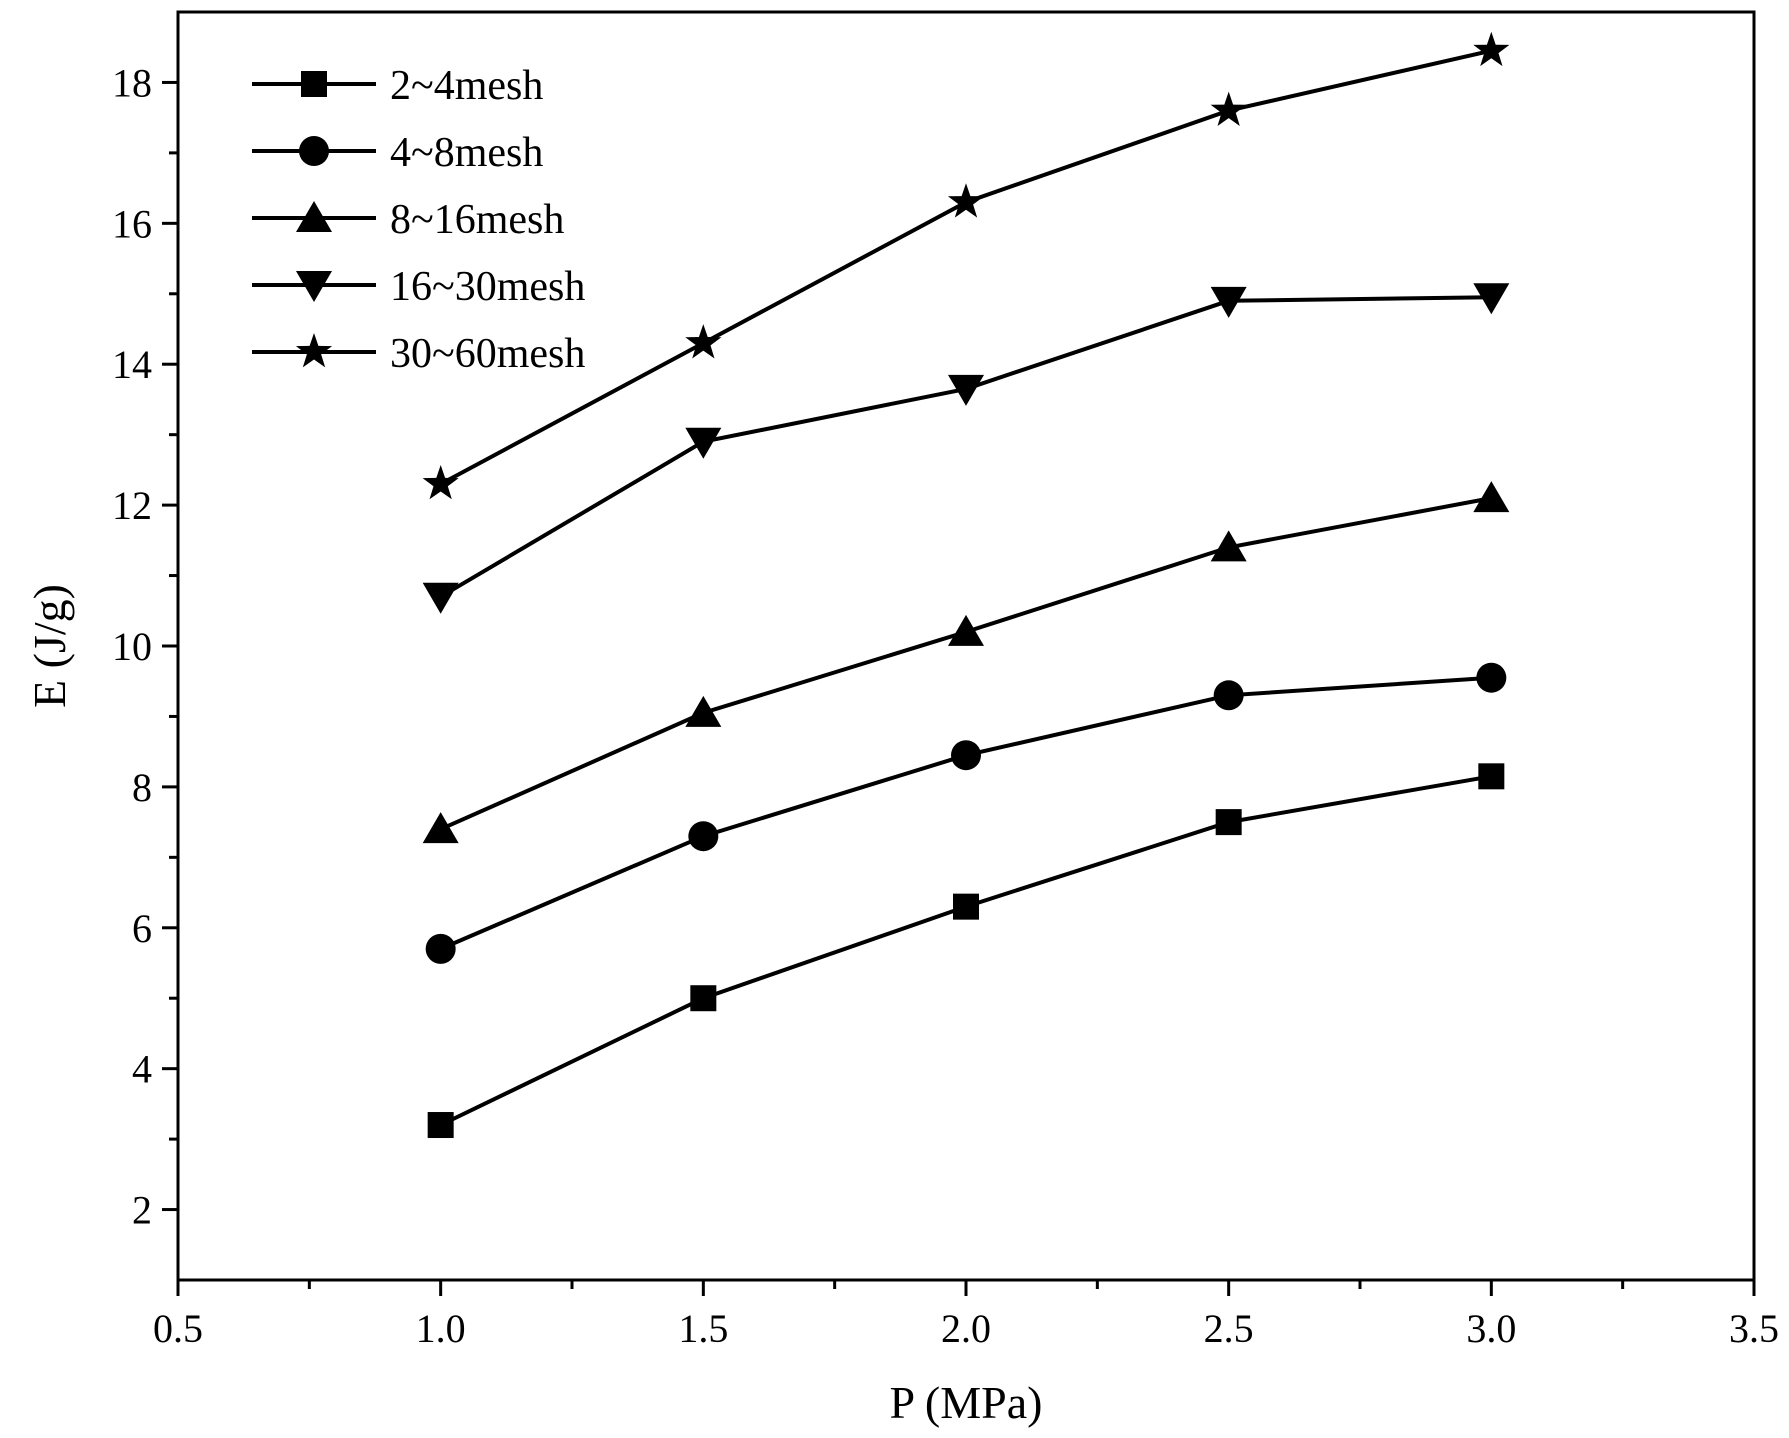 The height and width of the screenshot is (1438, 1789). Describe the element at coordinates (142, 1069) in the screenshot. I see `y-tick-label: 4` at that location.